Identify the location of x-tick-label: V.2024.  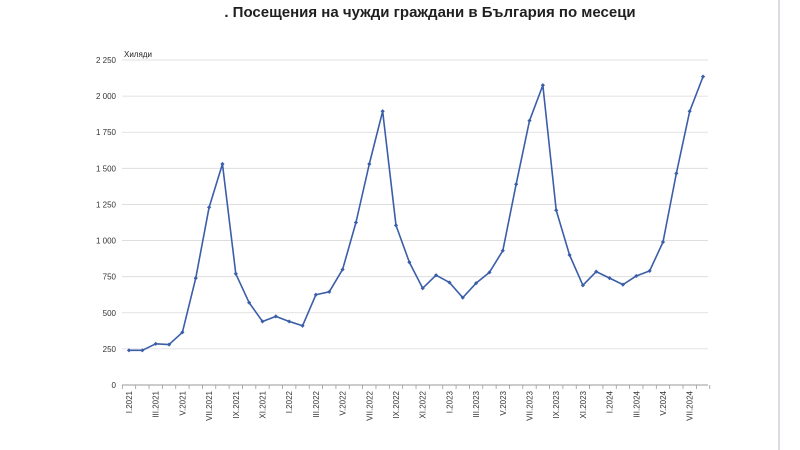
(663, 402).